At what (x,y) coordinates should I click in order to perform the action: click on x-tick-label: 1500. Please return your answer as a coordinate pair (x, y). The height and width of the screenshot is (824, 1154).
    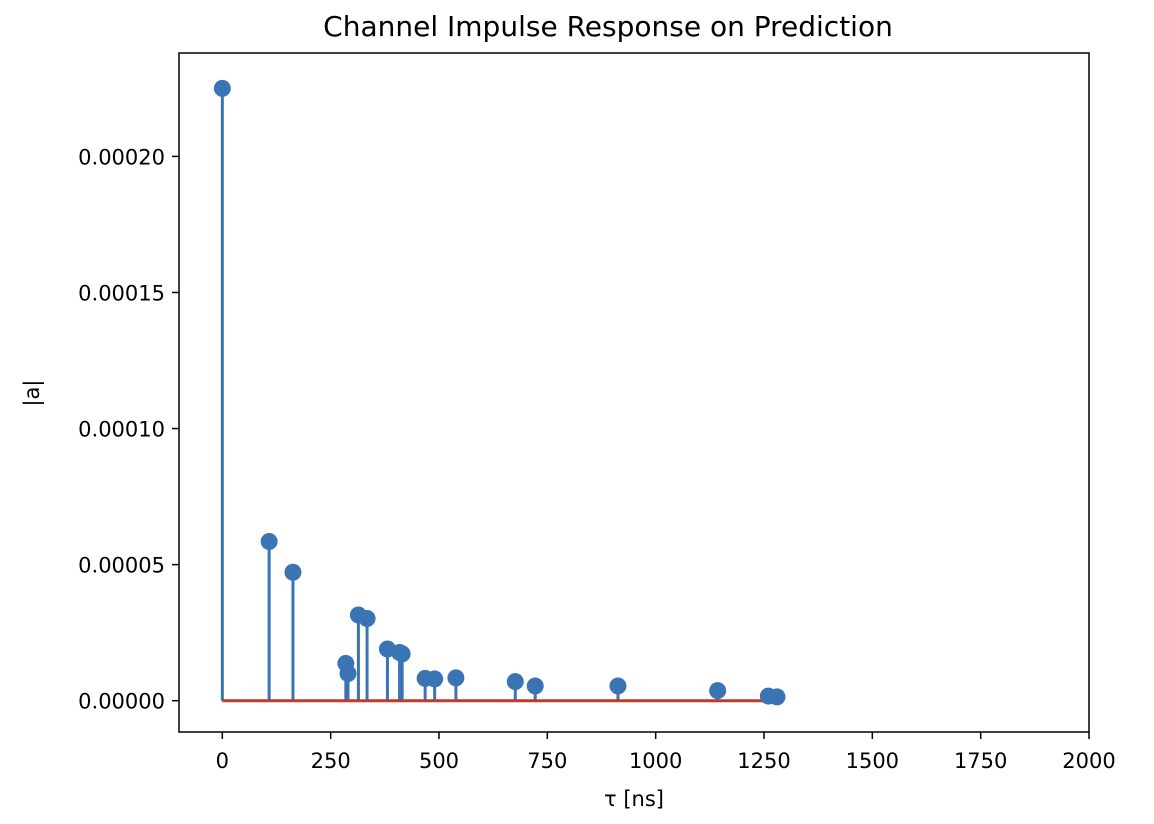
    Looking at the image, I should click on (872, 761).